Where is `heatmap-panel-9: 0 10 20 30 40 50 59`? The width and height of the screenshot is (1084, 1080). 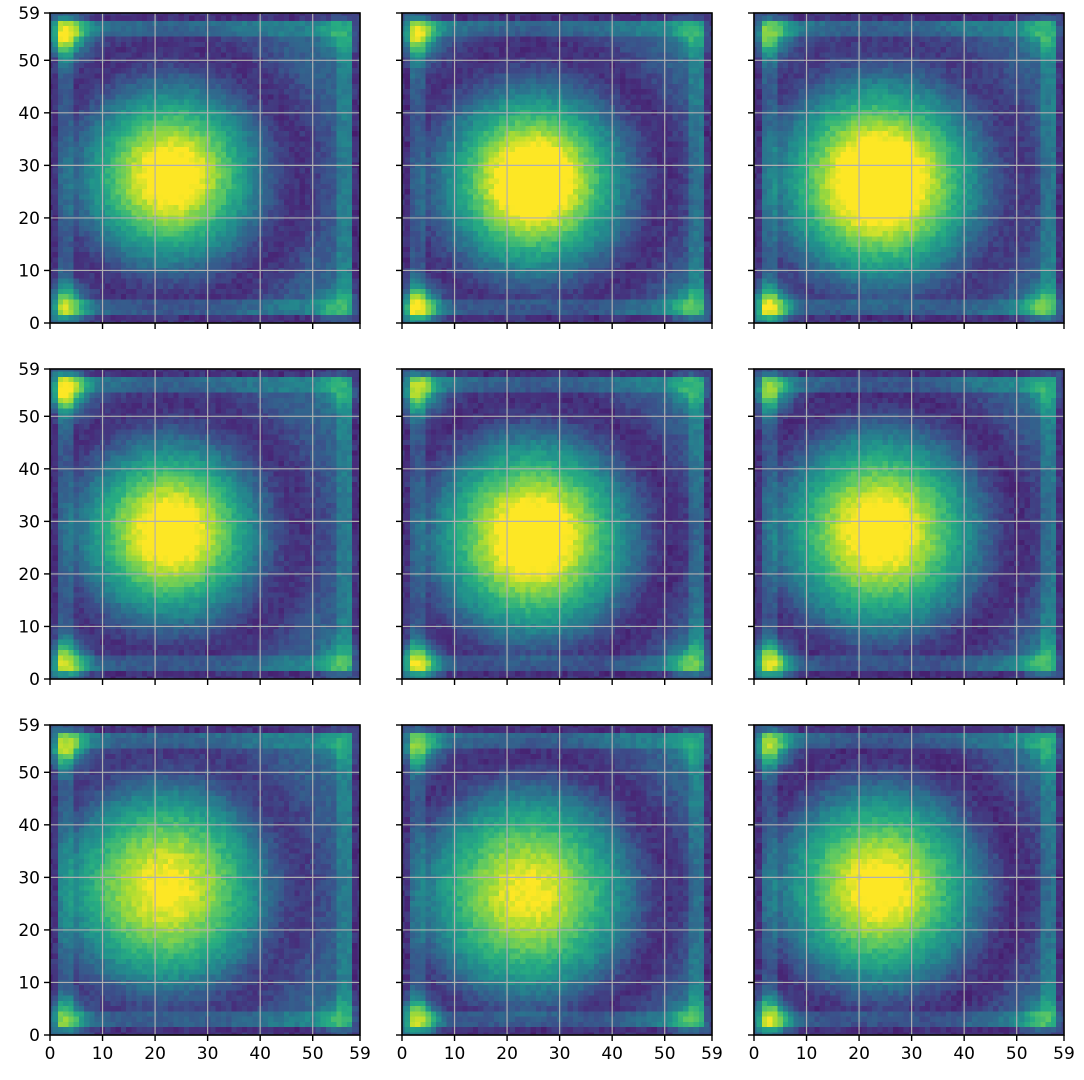
heatmap-panel-9: 0 10 20 30 40 50 59 is located at coordinates (911, 894).